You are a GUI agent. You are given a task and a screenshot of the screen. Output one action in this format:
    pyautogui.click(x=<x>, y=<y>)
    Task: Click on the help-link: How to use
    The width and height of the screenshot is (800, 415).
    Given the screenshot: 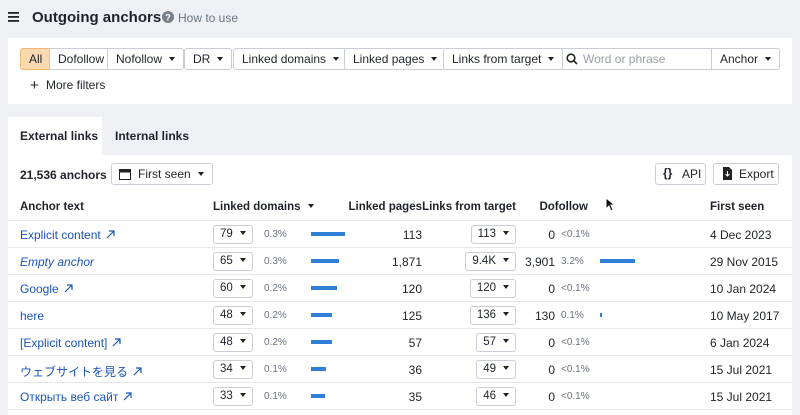 What is the action you would take?
    pyautogui.click(x=208, y=18)
    